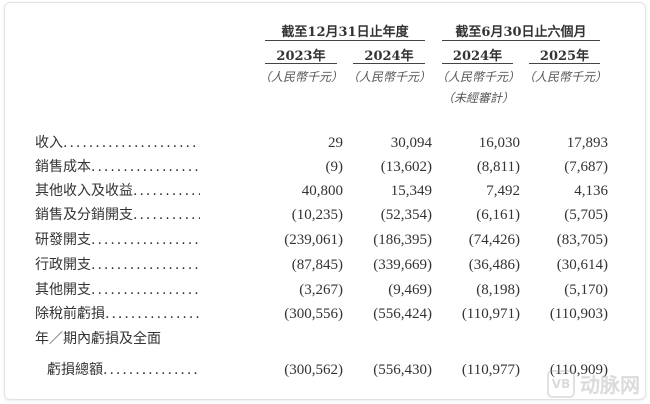 The height and width of the screenshot is (404, 650). Describe the element at coordinates (70, 314) in the screenshot. I see `row-label-text: 除稅前虧損` at that location.